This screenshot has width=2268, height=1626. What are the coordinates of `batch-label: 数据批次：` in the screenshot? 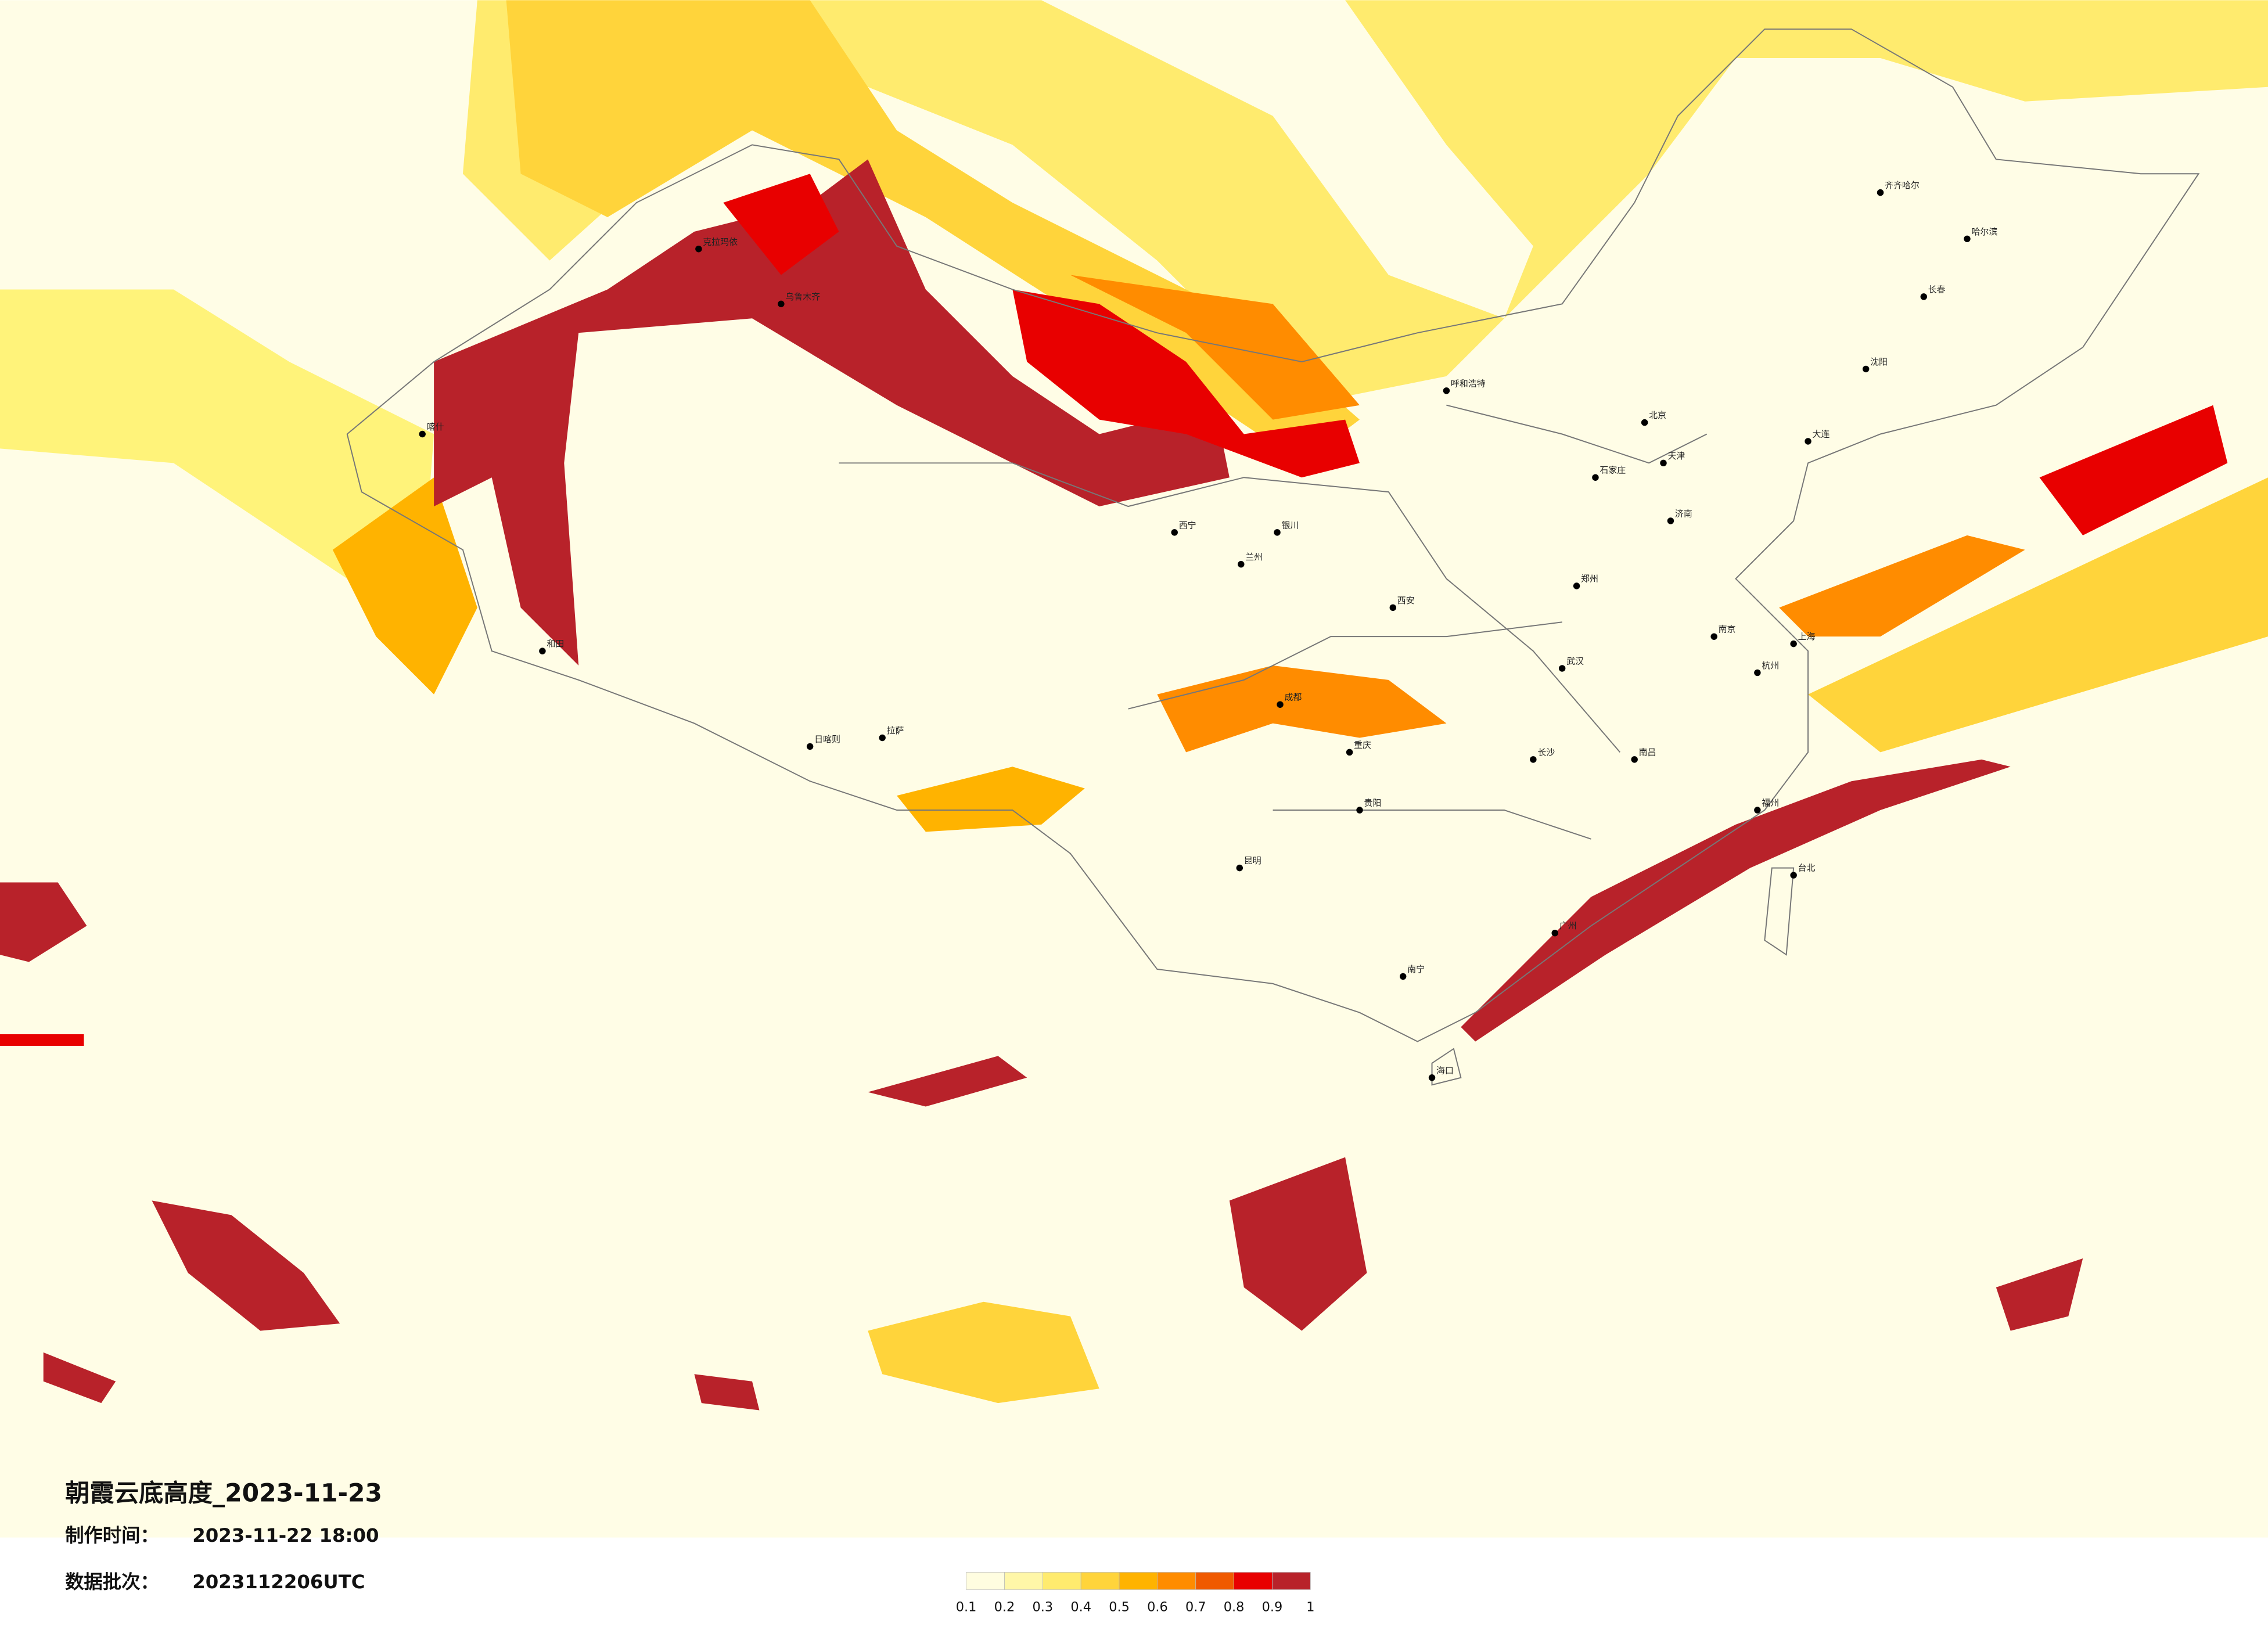 It's located at (112, 1582).